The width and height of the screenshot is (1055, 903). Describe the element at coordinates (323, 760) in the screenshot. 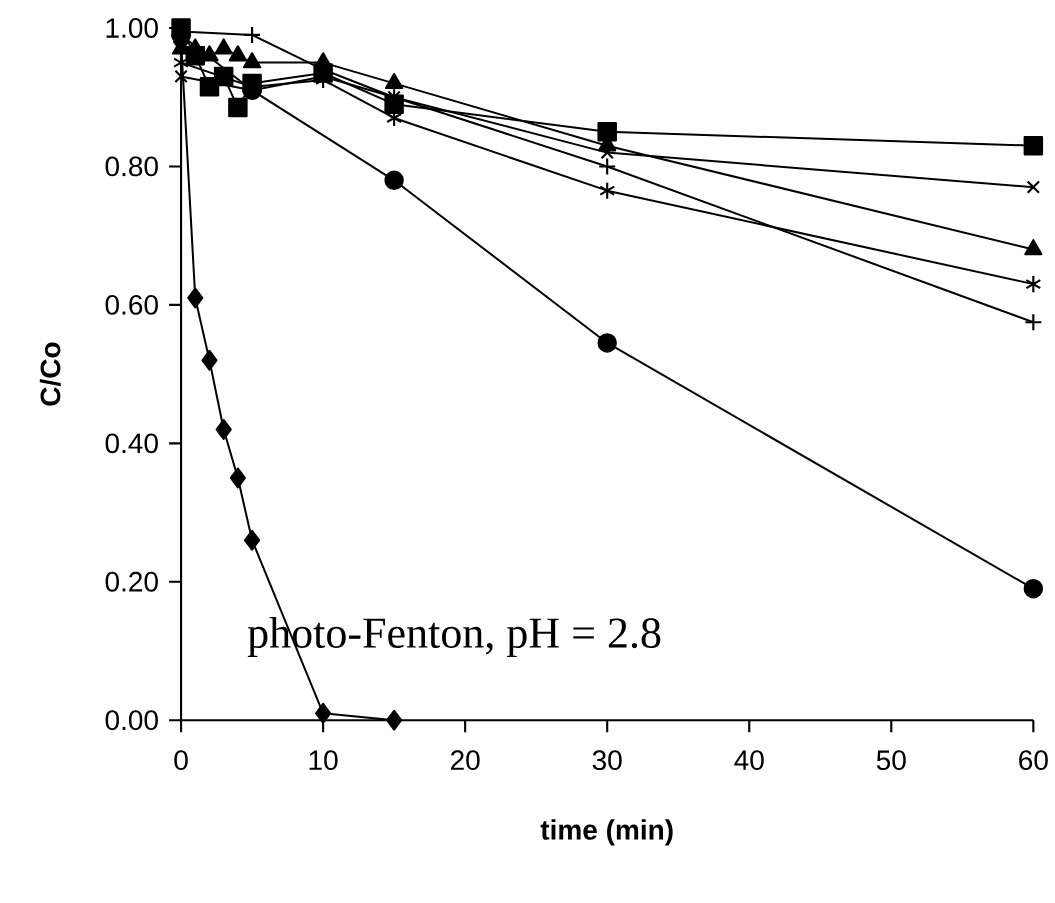

I see `x-tick-label: 10` at that location.